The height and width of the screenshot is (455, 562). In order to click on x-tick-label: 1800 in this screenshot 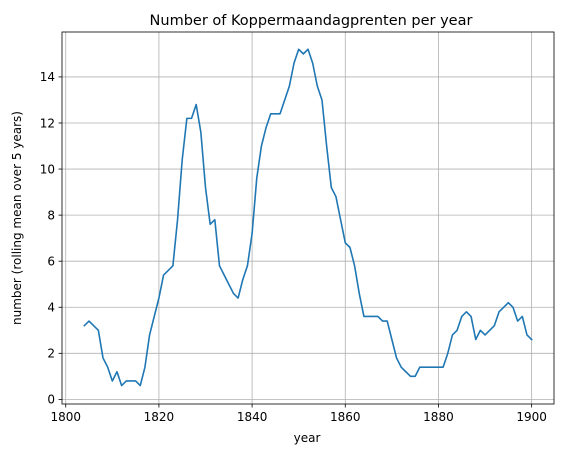, I will do `click(65, 417)`.